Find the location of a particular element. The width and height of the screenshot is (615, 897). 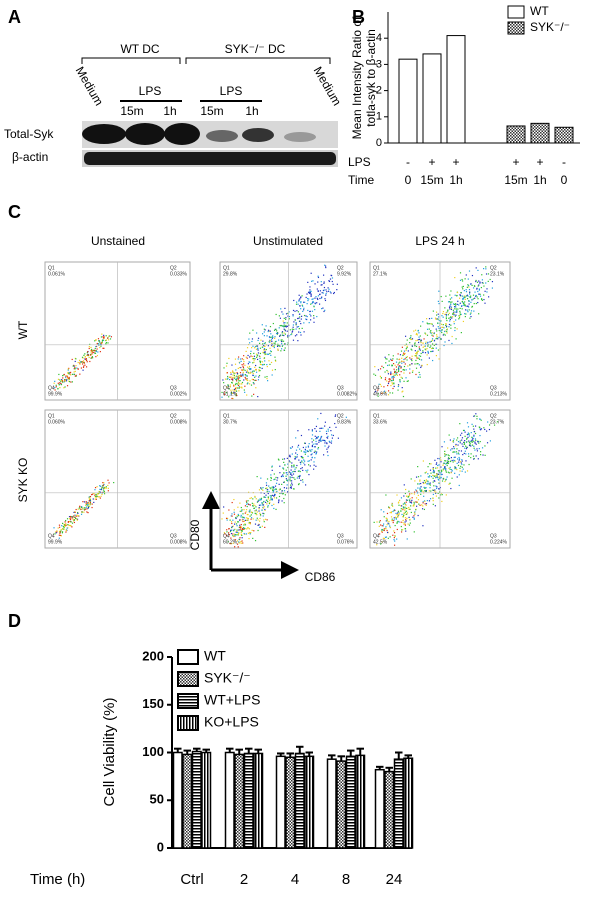

y-tick-label: 0 is located at coordinates (379, 143).